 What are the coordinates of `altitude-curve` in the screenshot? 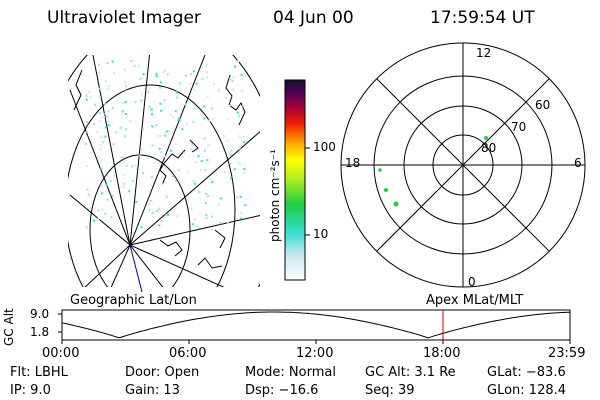 It's located at (316, 325).